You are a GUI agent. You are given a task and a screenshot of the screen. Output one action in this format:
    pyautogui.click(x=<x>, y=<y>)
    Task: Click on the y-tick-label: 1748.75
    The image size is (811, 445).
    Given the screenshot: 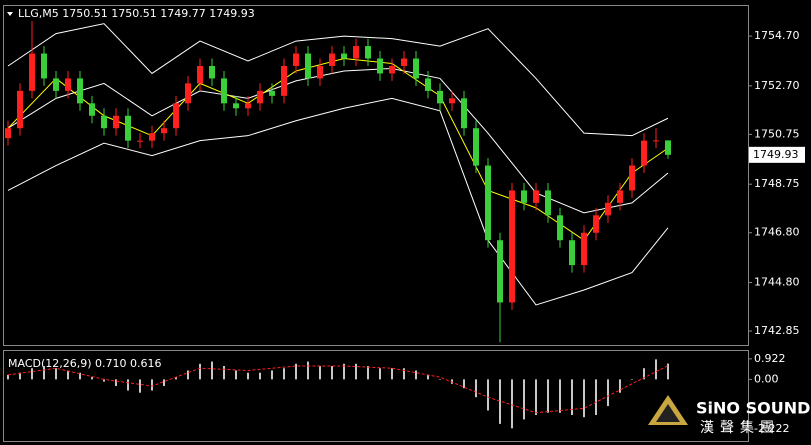 What is the action you would take?
    pyautogui.click(x=777, y=183)
    